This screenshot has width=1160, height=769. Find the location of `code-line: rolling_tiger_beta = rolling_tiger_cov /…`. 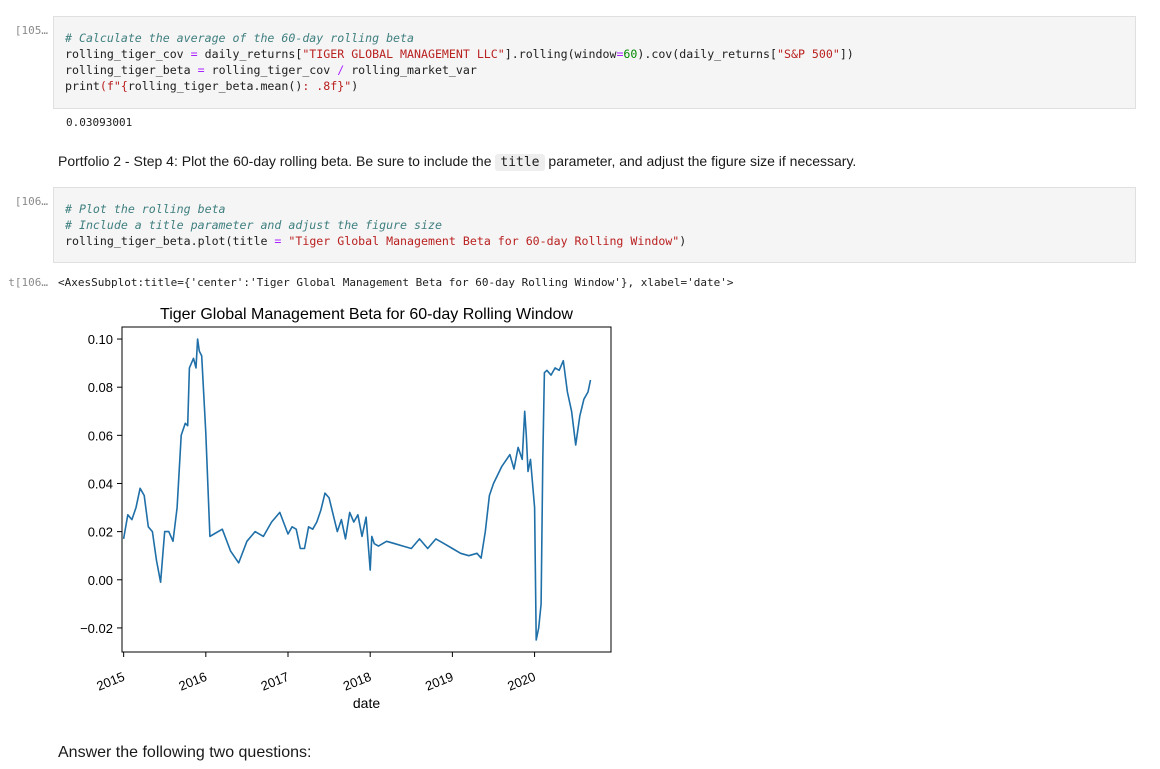

code-line: rolling_tiger_beta = rolling_tiger_cov /… is located at coordinates (459, 70).